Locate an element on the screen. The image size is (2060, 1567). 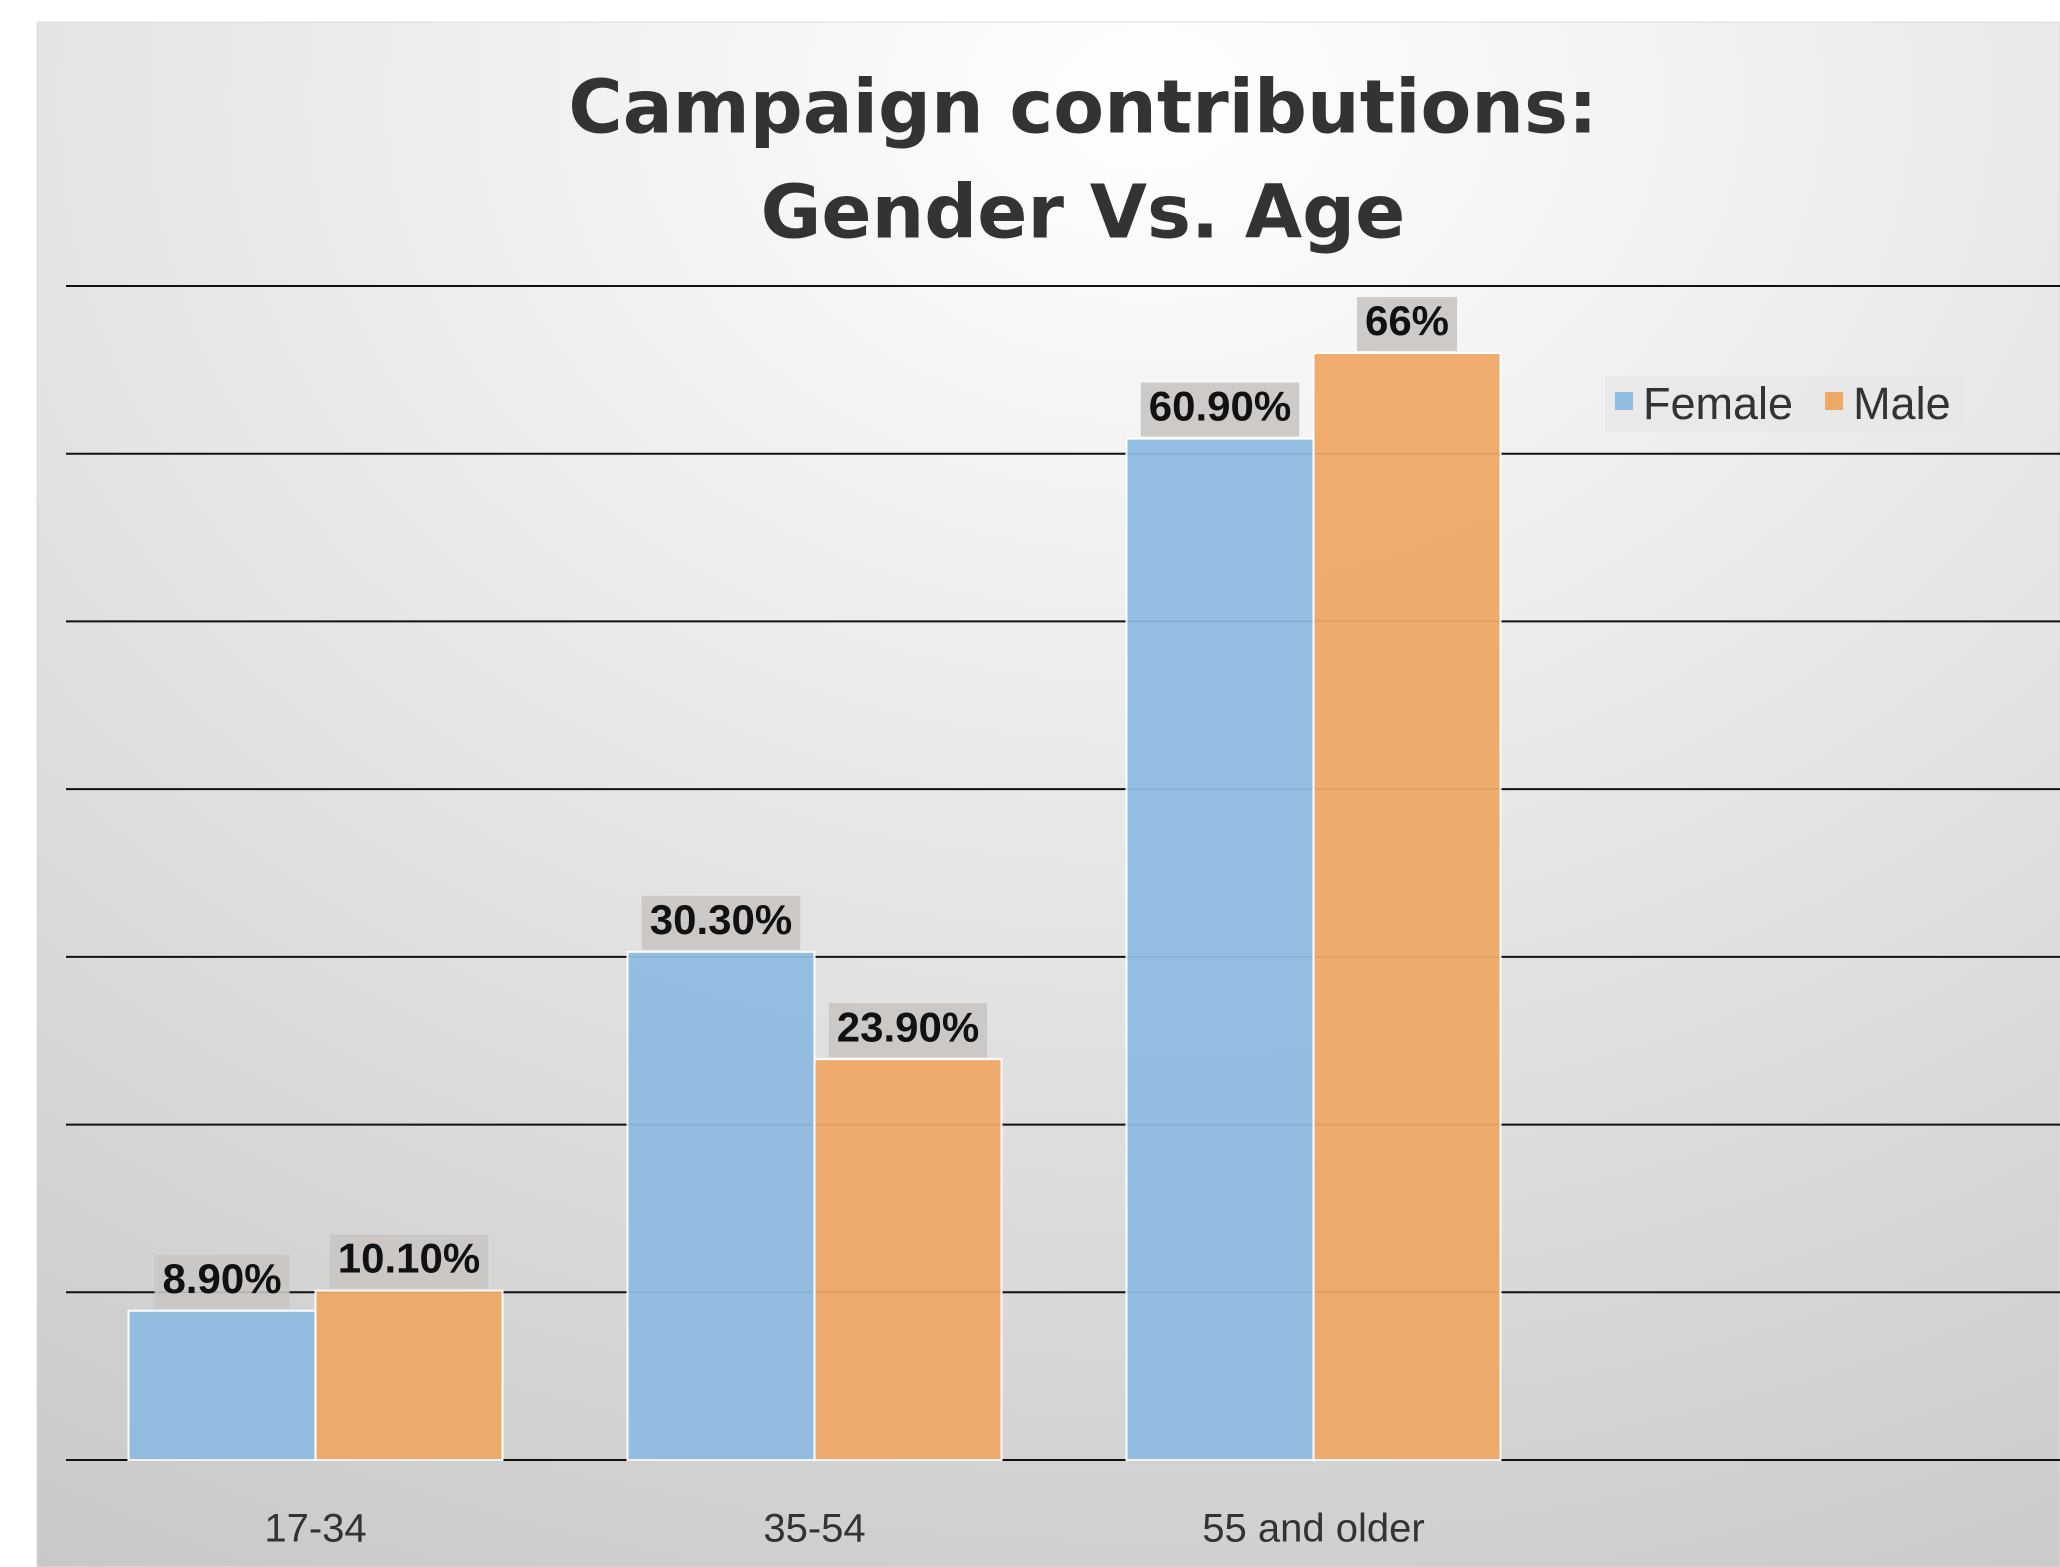
chart-title: Campaign contributions: is located at coordinates (1082, 108).